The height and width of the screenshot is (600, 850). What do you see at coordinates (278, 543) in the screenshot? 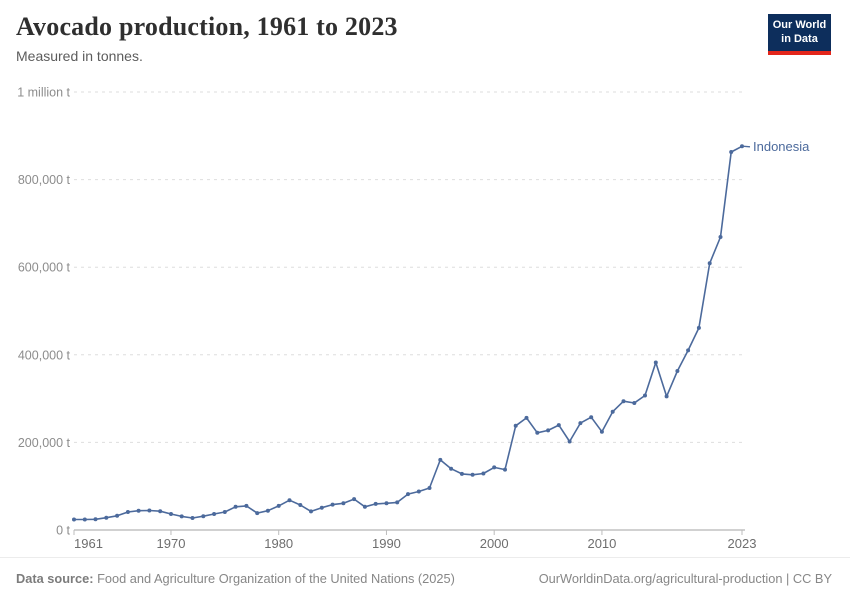
I see `x-axis-tick-label: 1980` at bounding box center [278, 543].